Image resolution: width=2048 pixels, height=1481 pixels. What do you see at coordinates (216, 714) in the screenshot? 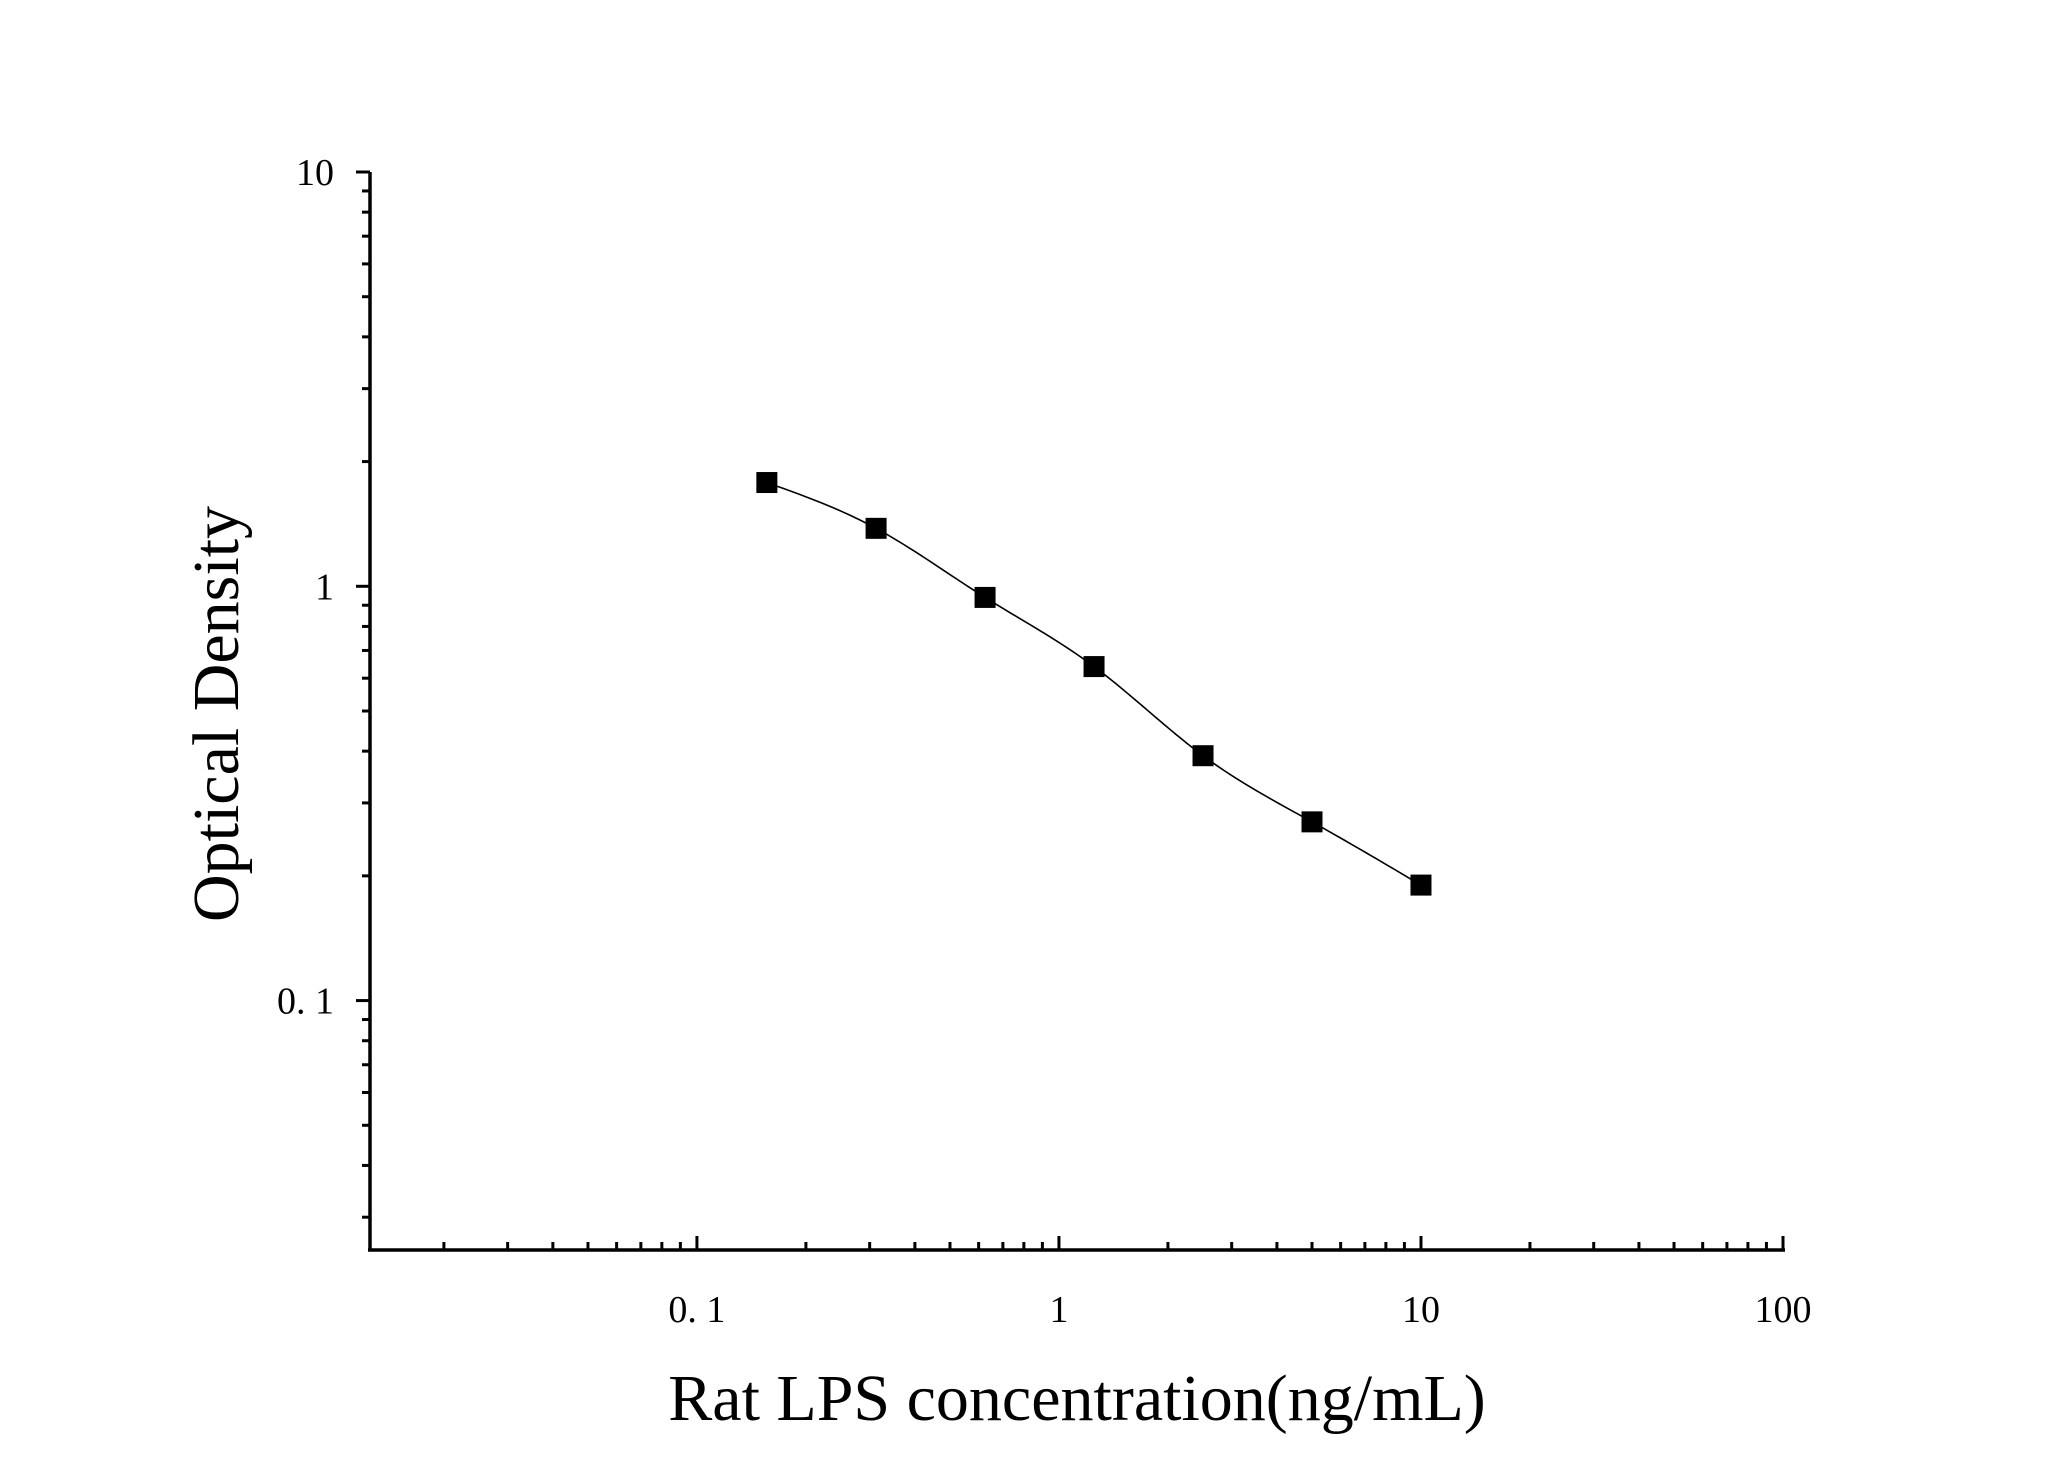
I see `y-axis-title: Optical Density` at bounding box center [216, 714].